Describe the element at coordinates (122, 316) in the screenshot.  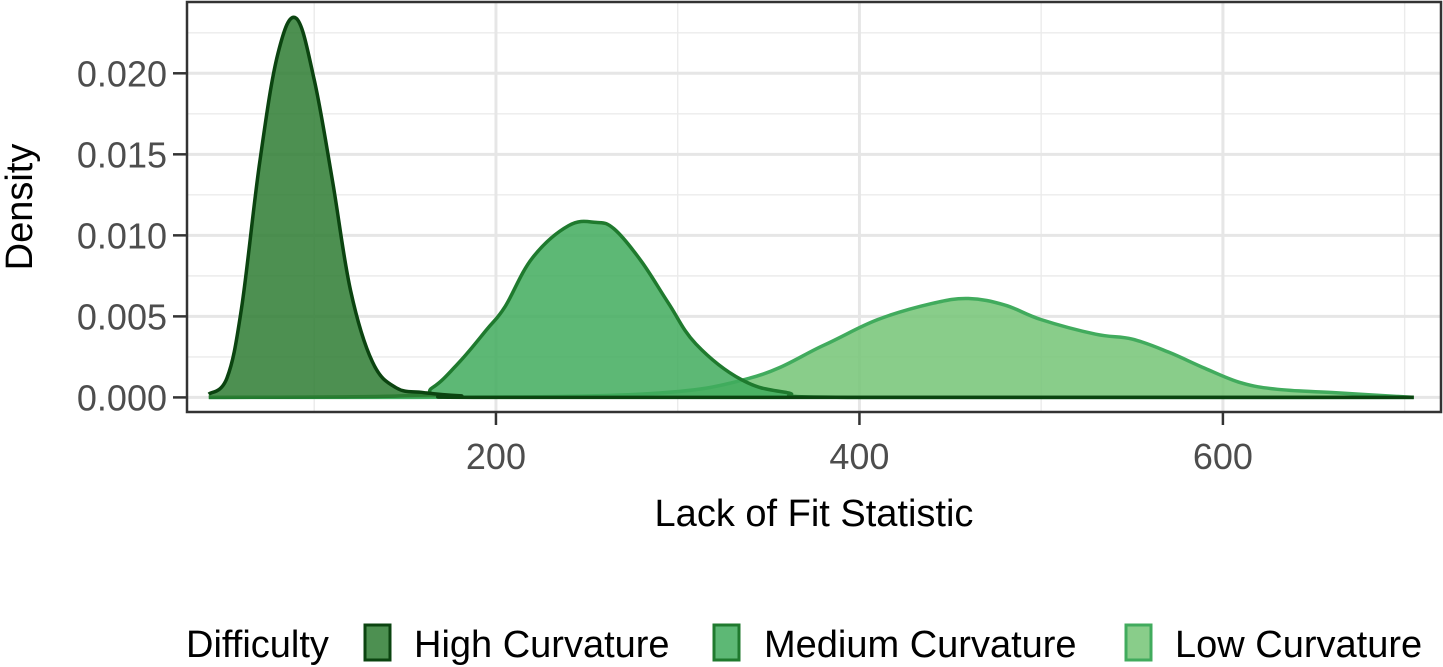
I see `y-tick-label: 0.005` at that location.